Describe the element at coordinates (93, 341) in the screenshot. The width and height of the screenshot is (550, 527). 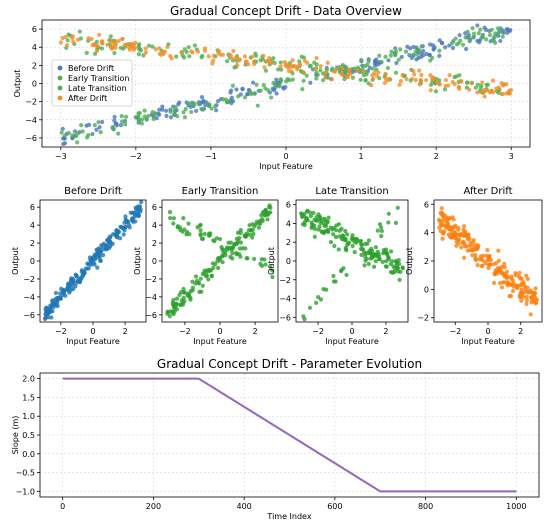
I see `x-axis-label: Input Feature` at that location.